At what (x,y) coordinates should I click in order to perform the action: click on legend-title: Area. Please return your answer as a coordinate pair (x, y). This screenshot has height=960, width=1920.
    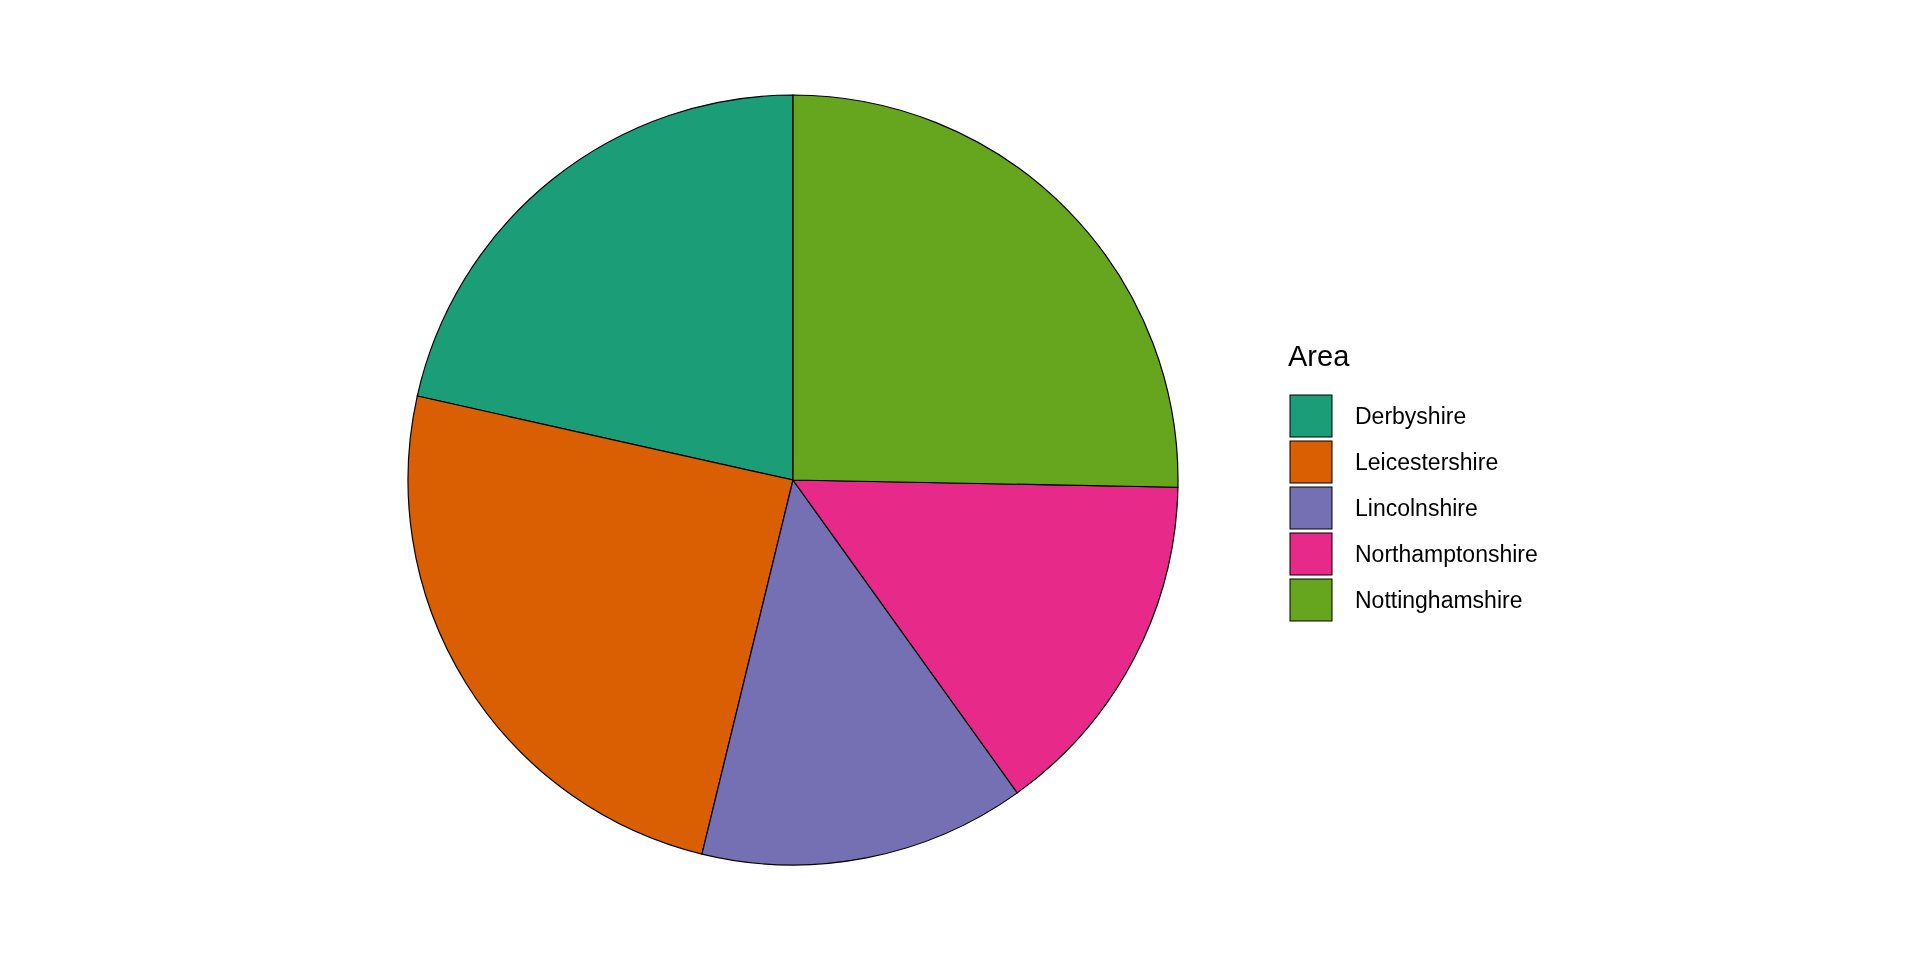
    Looking at the image, I should click on (1319, 356).